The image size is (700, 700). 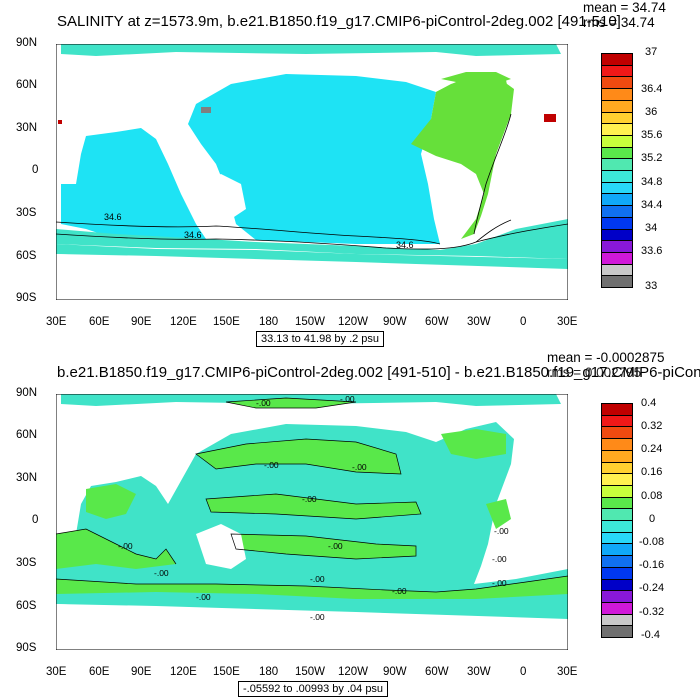 What do you see at coordinates (652, 135) in the screenshot?
I see `top-cb-label-3: 35.6` at bounding box center [652, 135].